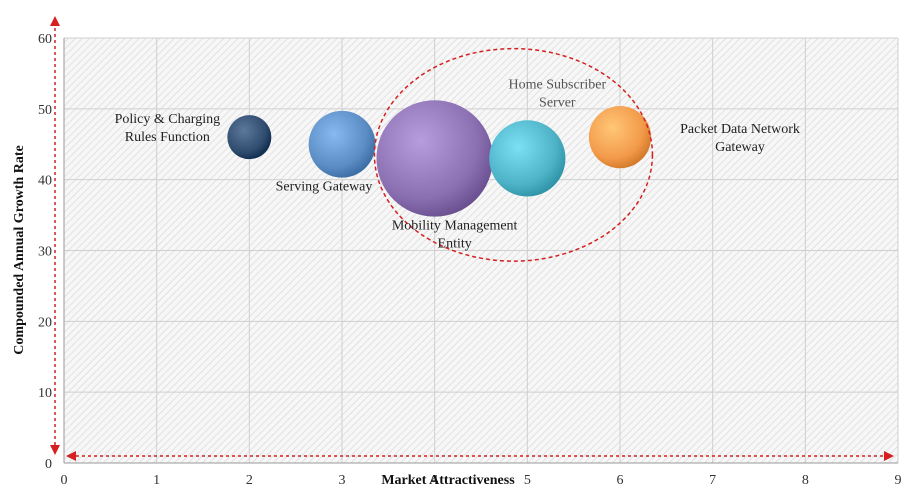  I want to click on y-tick-label: 40, so click(45, 181).